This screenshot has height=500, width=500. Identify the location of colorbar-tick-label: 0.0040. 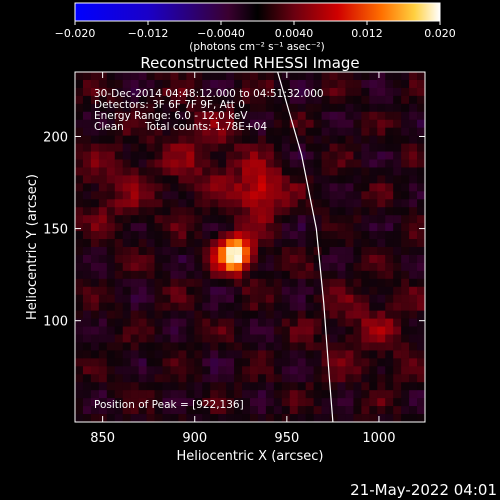
(294, 33).